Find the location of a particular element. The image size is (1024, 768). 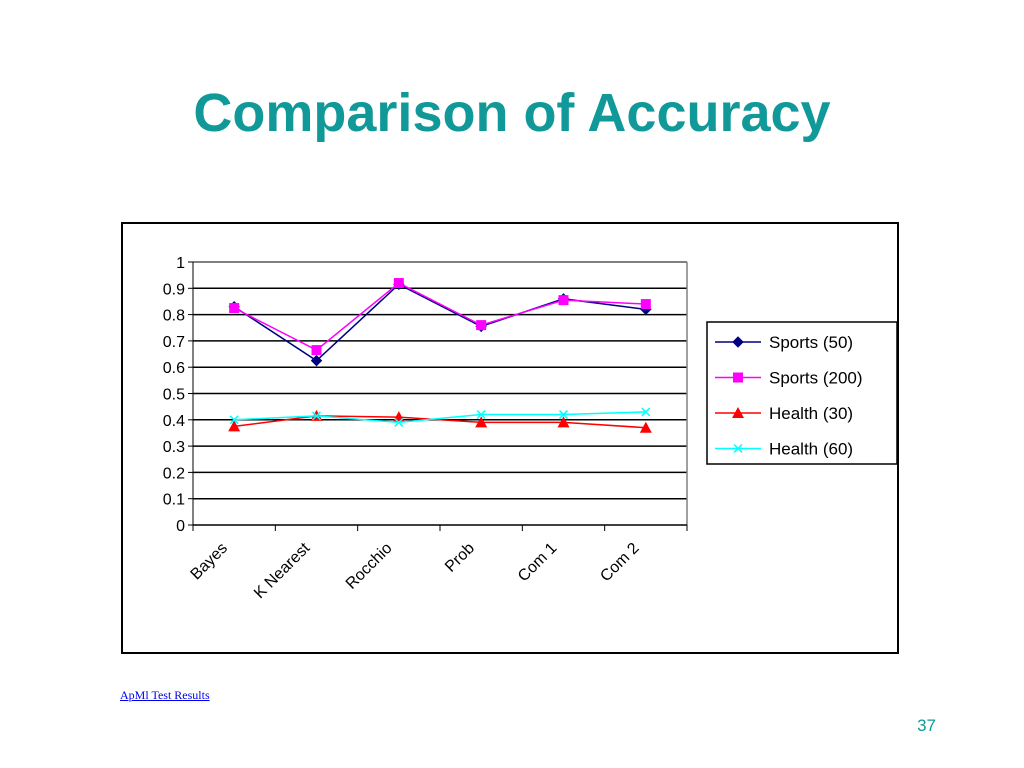

y-tick-label: 0.5 is located at coordinates (174, 395).